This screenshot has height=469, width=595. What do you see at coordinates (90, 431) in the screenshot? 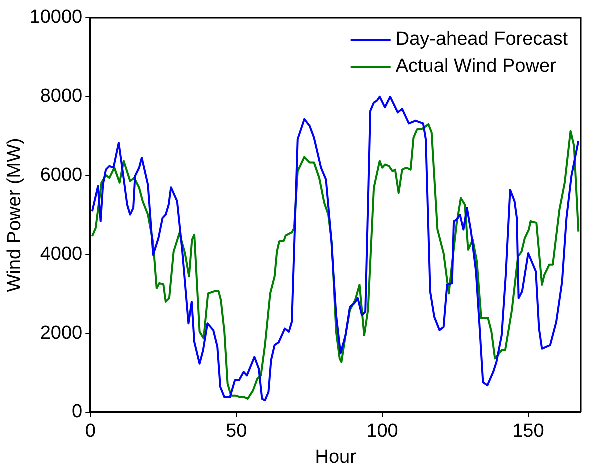
I see `x-tick-label: 0` at bounding box center [90, 431].